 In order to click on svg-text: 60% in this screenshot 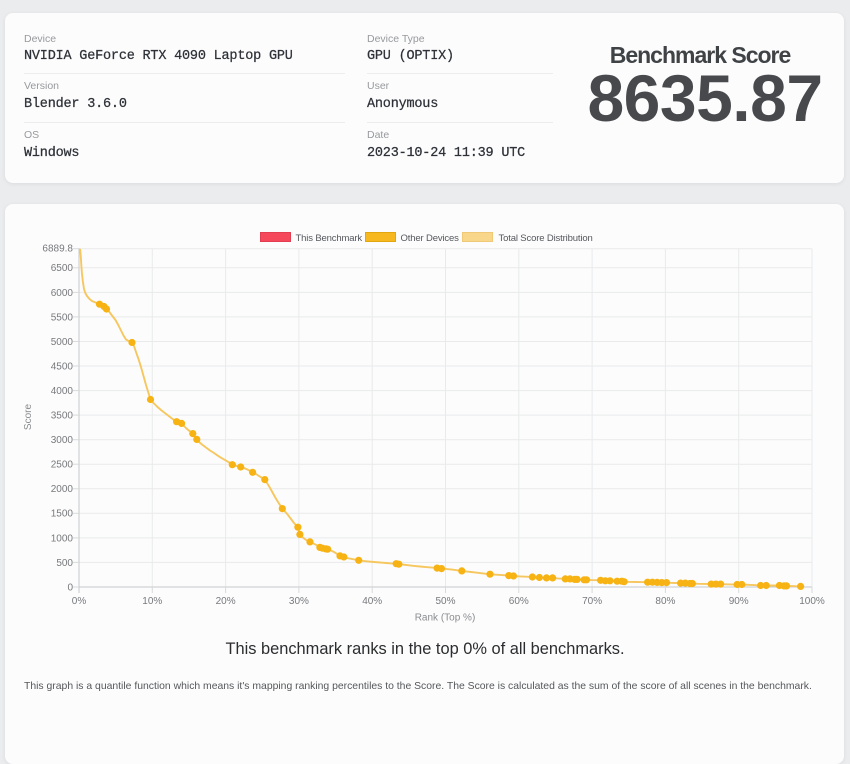, I will do `click(519, 601)`.